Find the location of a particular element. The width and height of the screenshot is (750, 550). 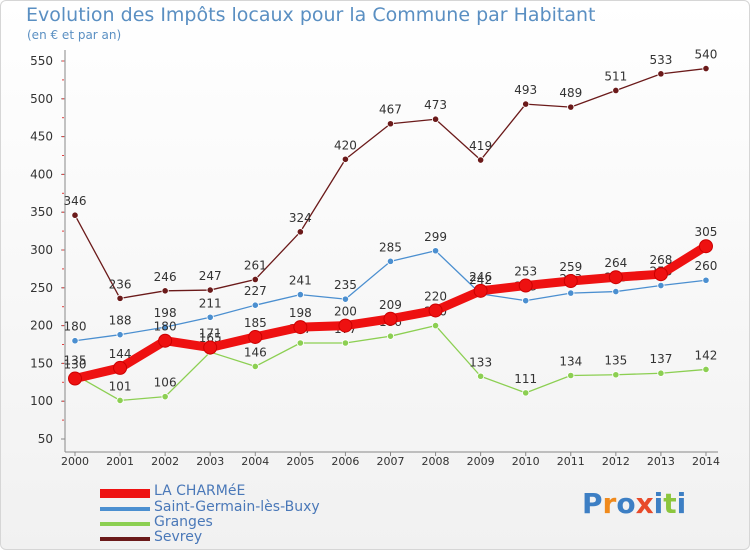

y-tick-label: 250 is located at coordinates (41, 288).